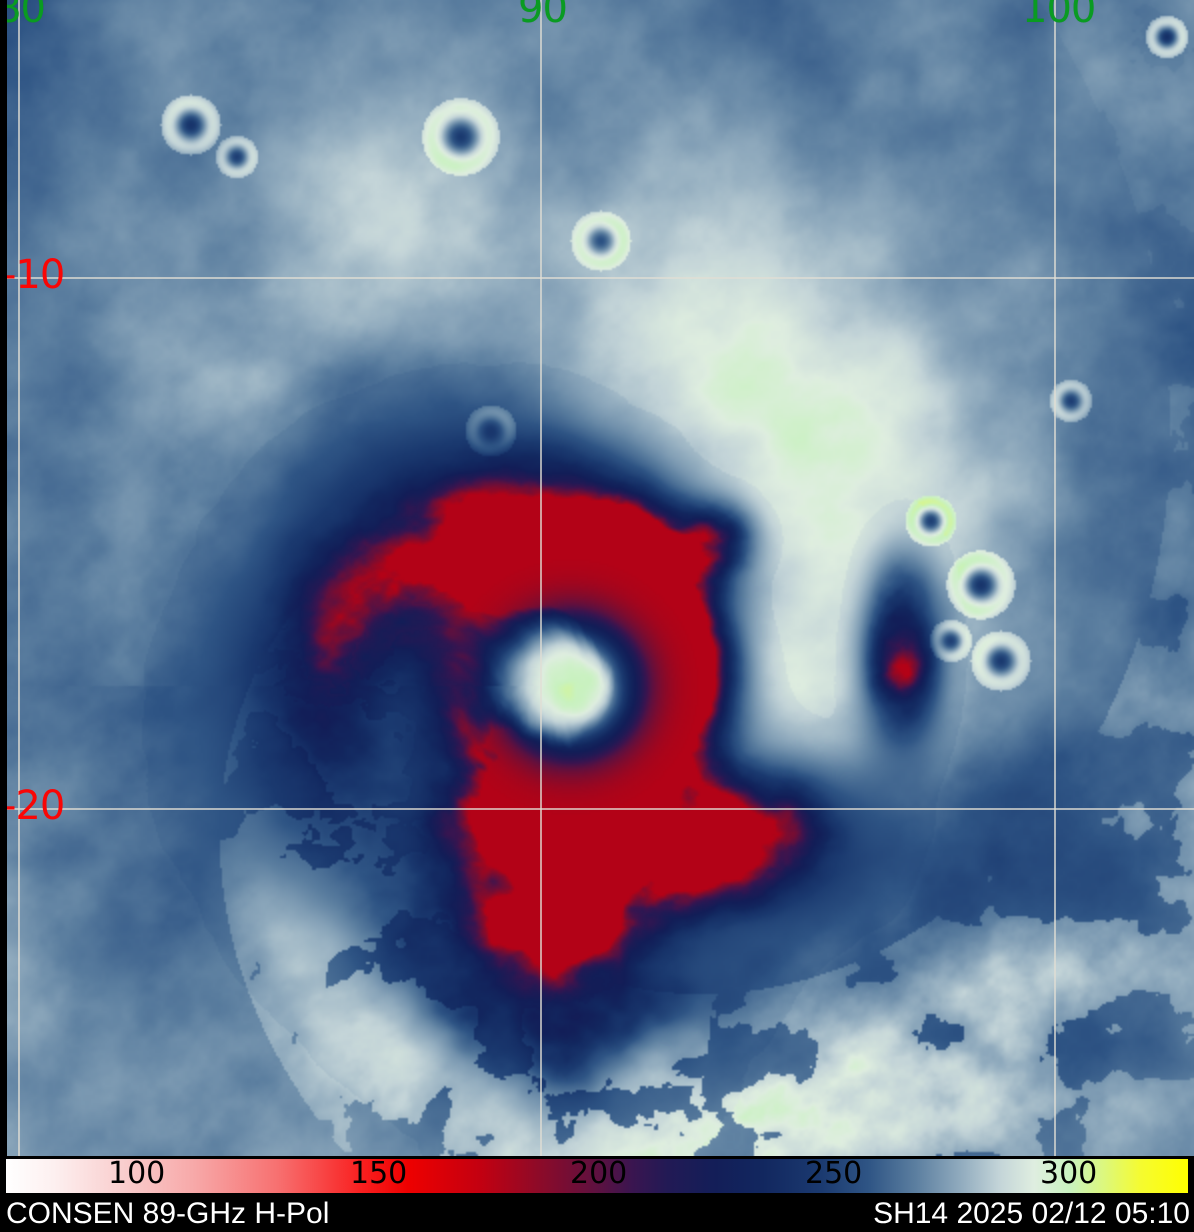 The height and width of the screenshot is (1232, 1194). I want to click on storm-timestamp-label: SH14 2025 02/12 05:10, so click(1031, 1213).